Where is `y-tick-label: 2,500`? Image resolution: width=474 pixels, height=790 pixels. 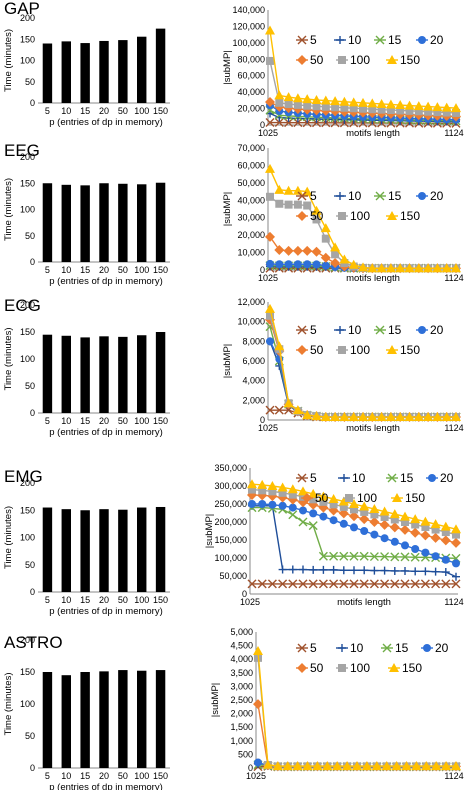
y-tick-label: 2,500 is located at coordinates (241, 700).